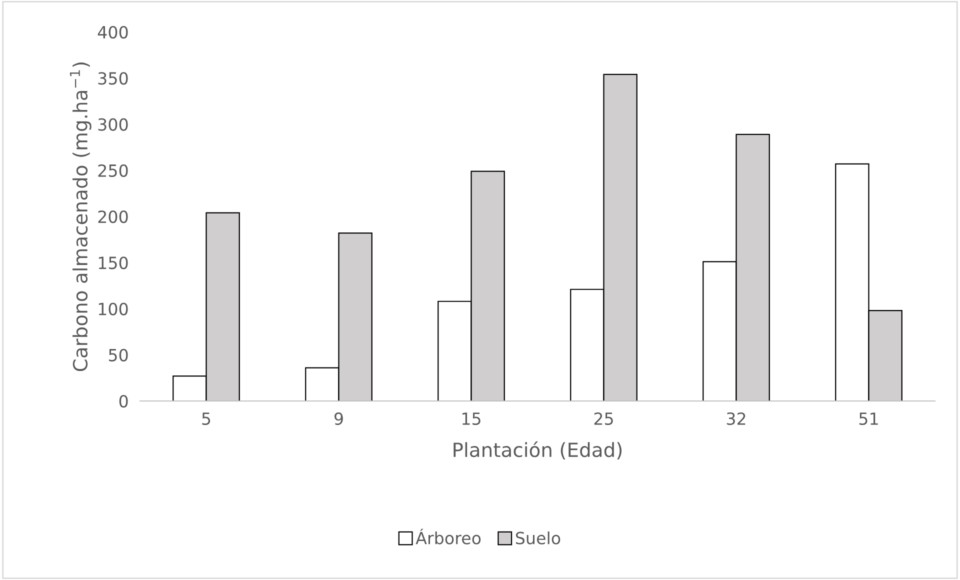 The width and height of the screenshot is (960, 580). I want to click on y-tick-label: 100, so click(113, 309).